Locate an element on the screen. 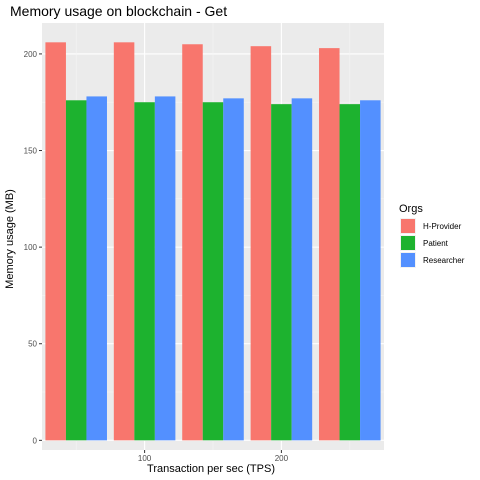  y-tick-label: 100 is located at coordinates (31, 247).